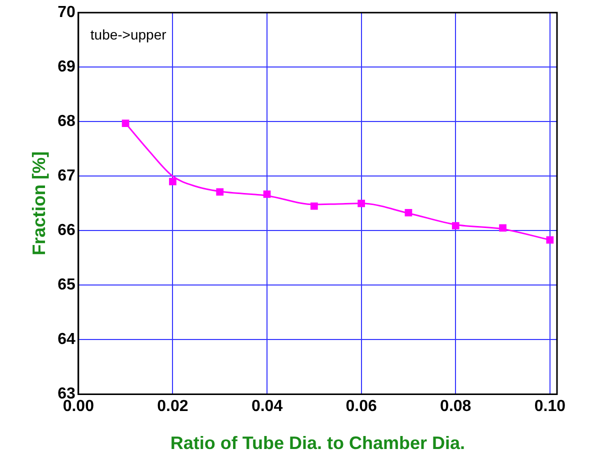  I want to click on x-axis-title: Ratio of Tube Dia. to Chamber Dia., so click(318, 443).